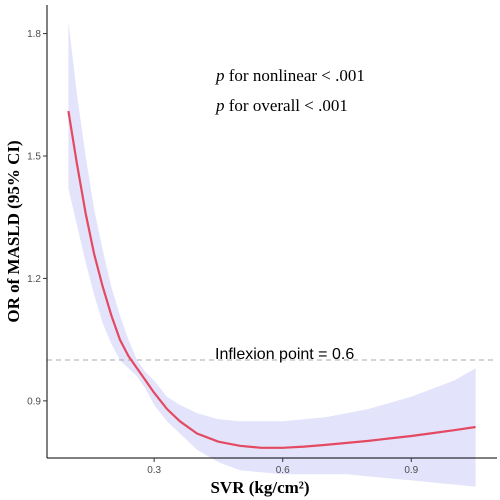 This screenshot has height=500, width=500. Describe the element at coordinates (34, 34) in the screenshot. I see `y-tick-label: 1.8` at that location.